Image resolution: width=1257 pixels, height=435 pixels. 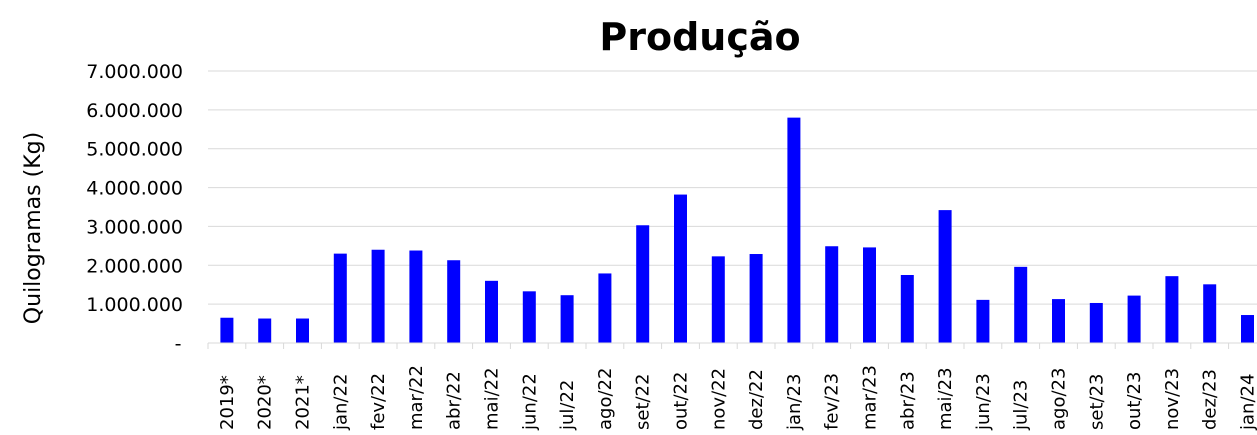 What do you see at coordinates (699, 37) in the screenshot?
I see `chart-title: Produção` at bounding box center [699, 37].